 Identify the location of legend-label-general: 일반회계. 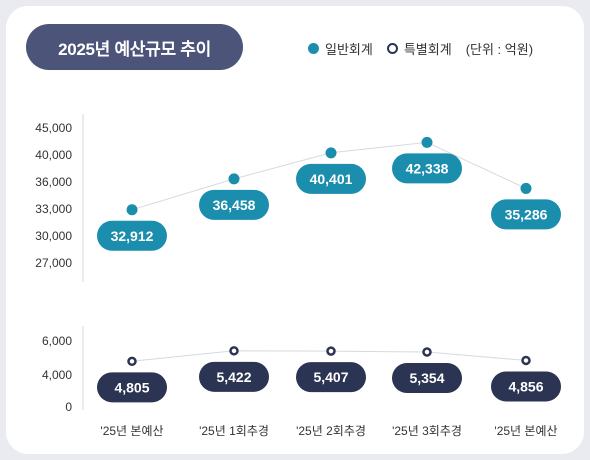
(349, 49).